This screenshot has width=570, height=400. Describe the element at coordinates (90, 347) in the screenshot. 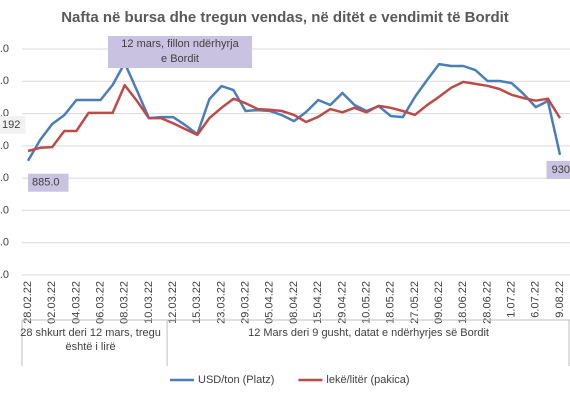

I see `period-label: është i lirë` at that location.